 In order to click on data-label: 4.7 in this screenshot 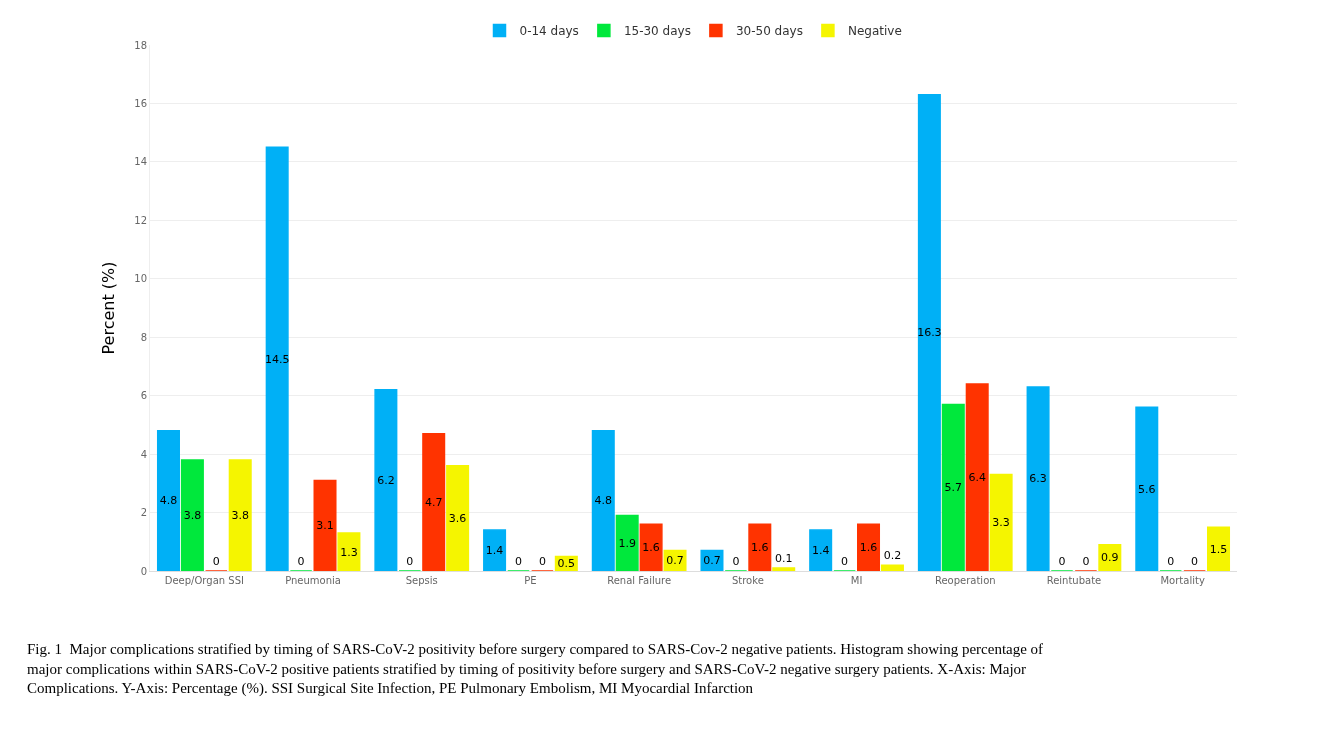, I will do `click(433, 502)`.